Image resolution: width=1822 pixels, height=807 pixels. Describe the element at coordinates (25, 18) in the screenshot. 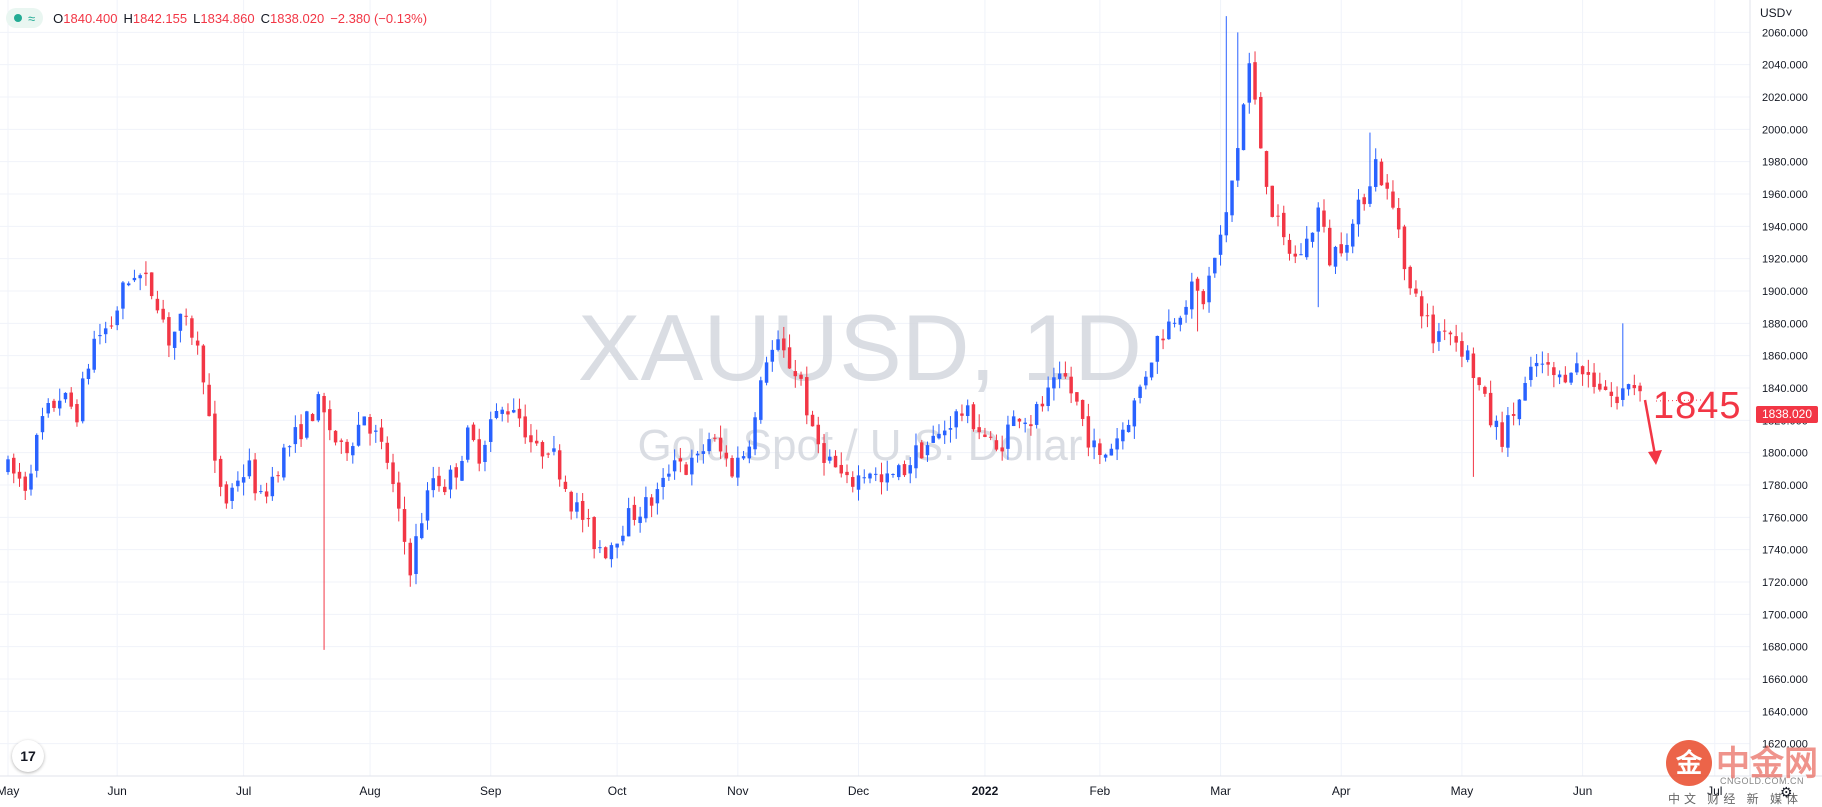

I see `series-toggle: ≈` at that location.